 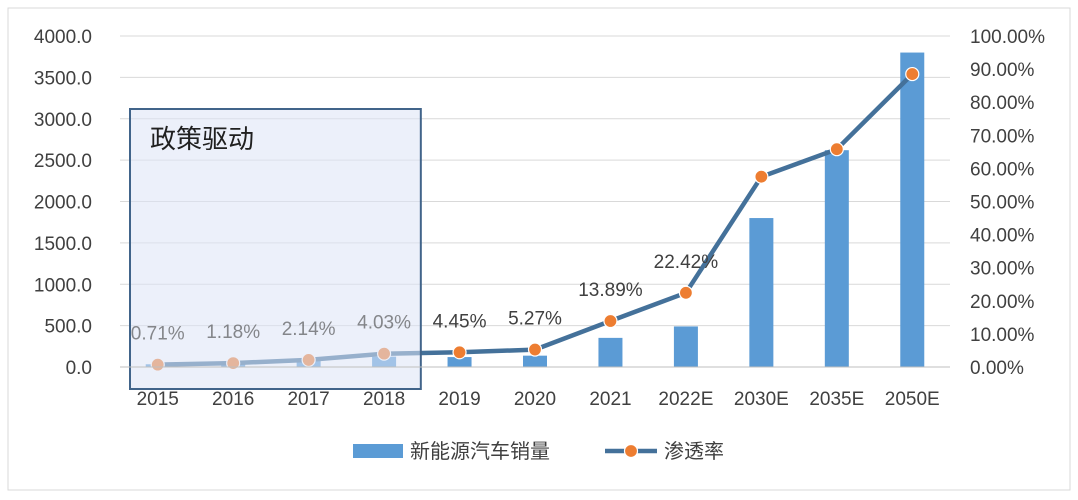 I want to click on x-axis-tick-label: 2030E, so click(x=761, y=399).